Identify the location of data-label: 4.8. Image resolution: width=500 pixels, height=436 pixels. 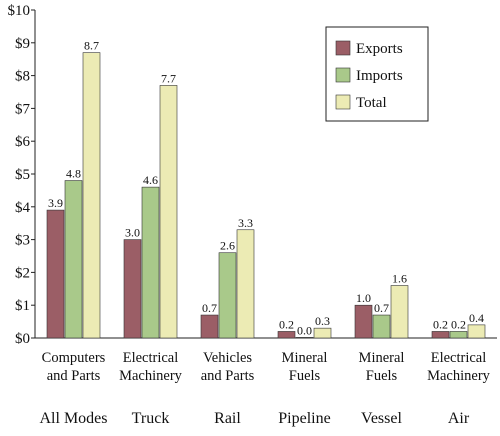
(73, 174).